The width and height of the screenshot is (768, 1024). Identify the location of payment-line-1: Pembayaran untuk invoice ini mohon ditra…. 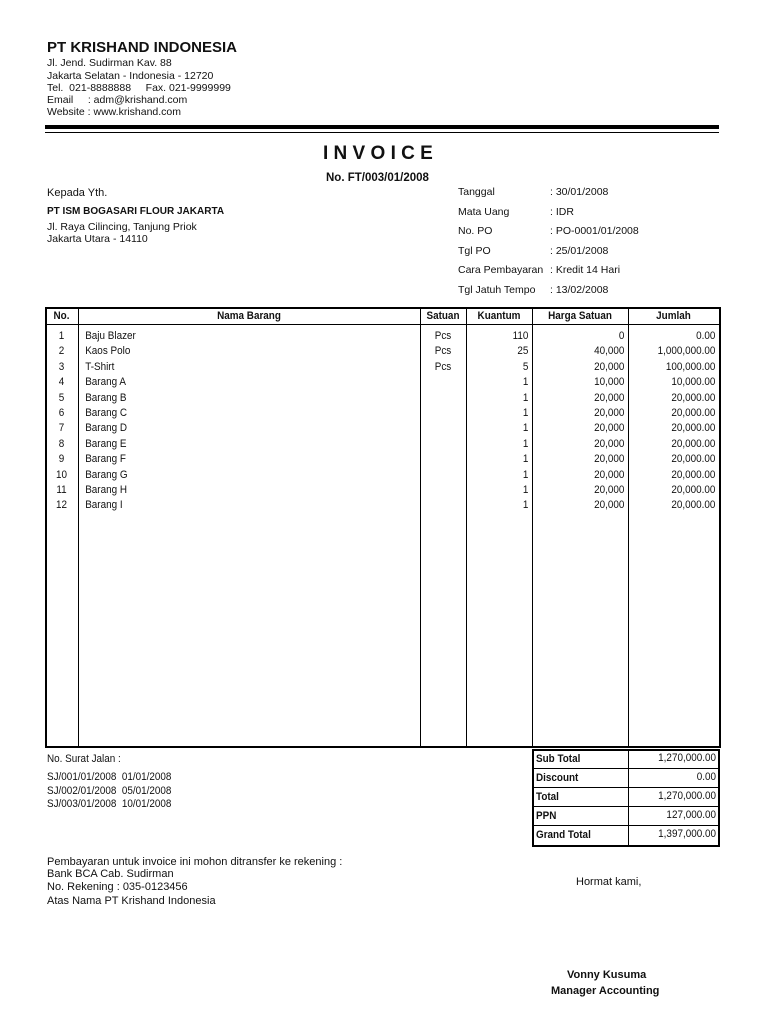
(195, 862).